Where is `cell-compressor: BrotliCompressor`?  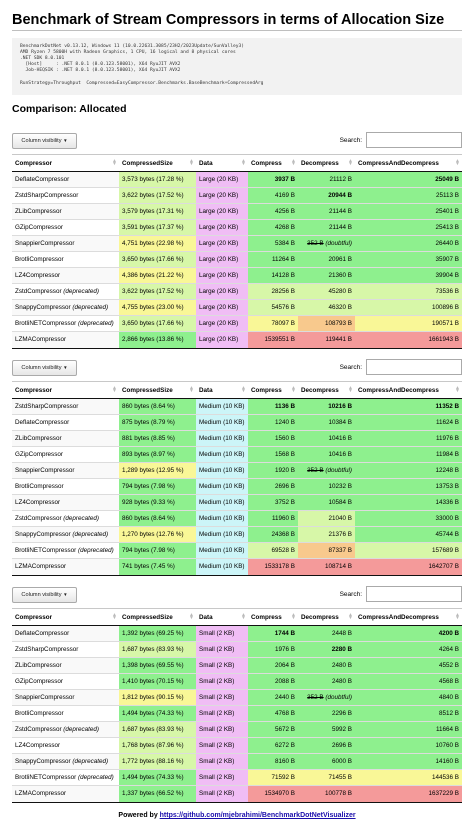
cell-compressor: BrotliCompressor is located at coordinates (65, 486).